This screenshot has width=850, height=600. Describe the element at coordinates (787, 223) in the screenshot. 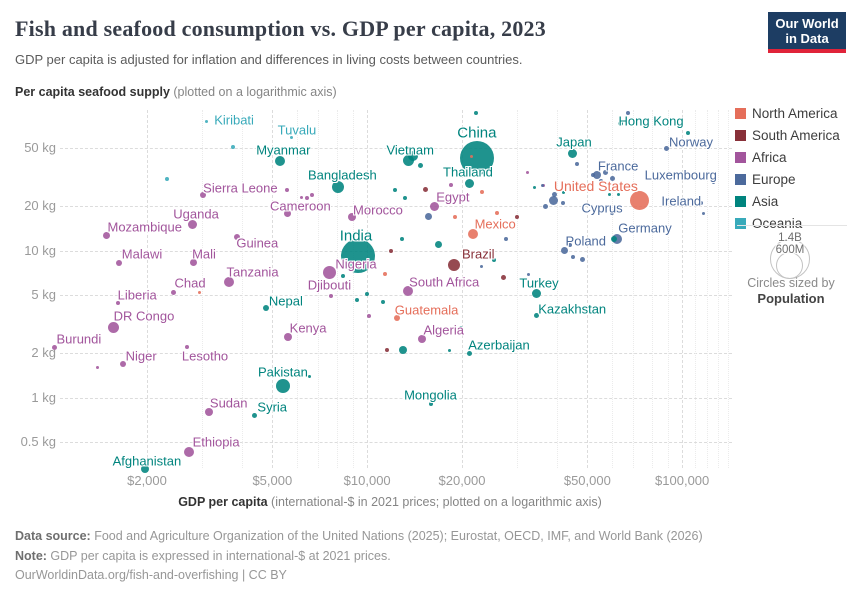

I see `legend-item-oceania: Oceania` at that location.